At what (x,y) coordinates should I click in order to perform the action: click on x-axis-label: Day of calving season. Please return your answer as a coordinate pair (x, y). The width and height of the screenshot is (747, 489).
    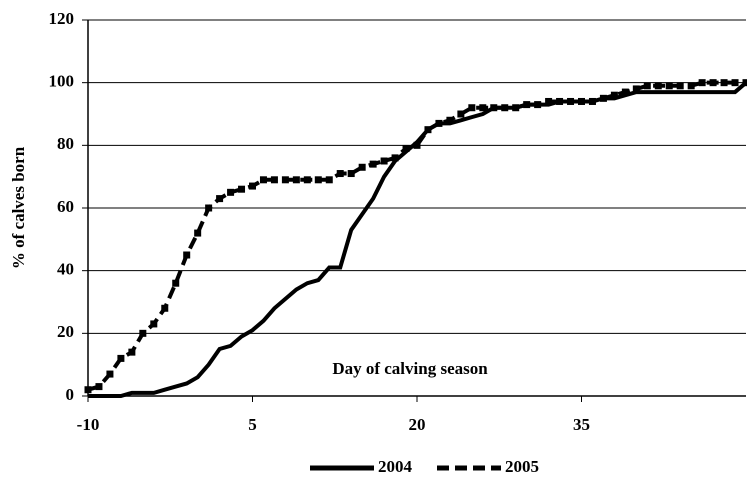
    Looking at the image, I should click on (410, 368).